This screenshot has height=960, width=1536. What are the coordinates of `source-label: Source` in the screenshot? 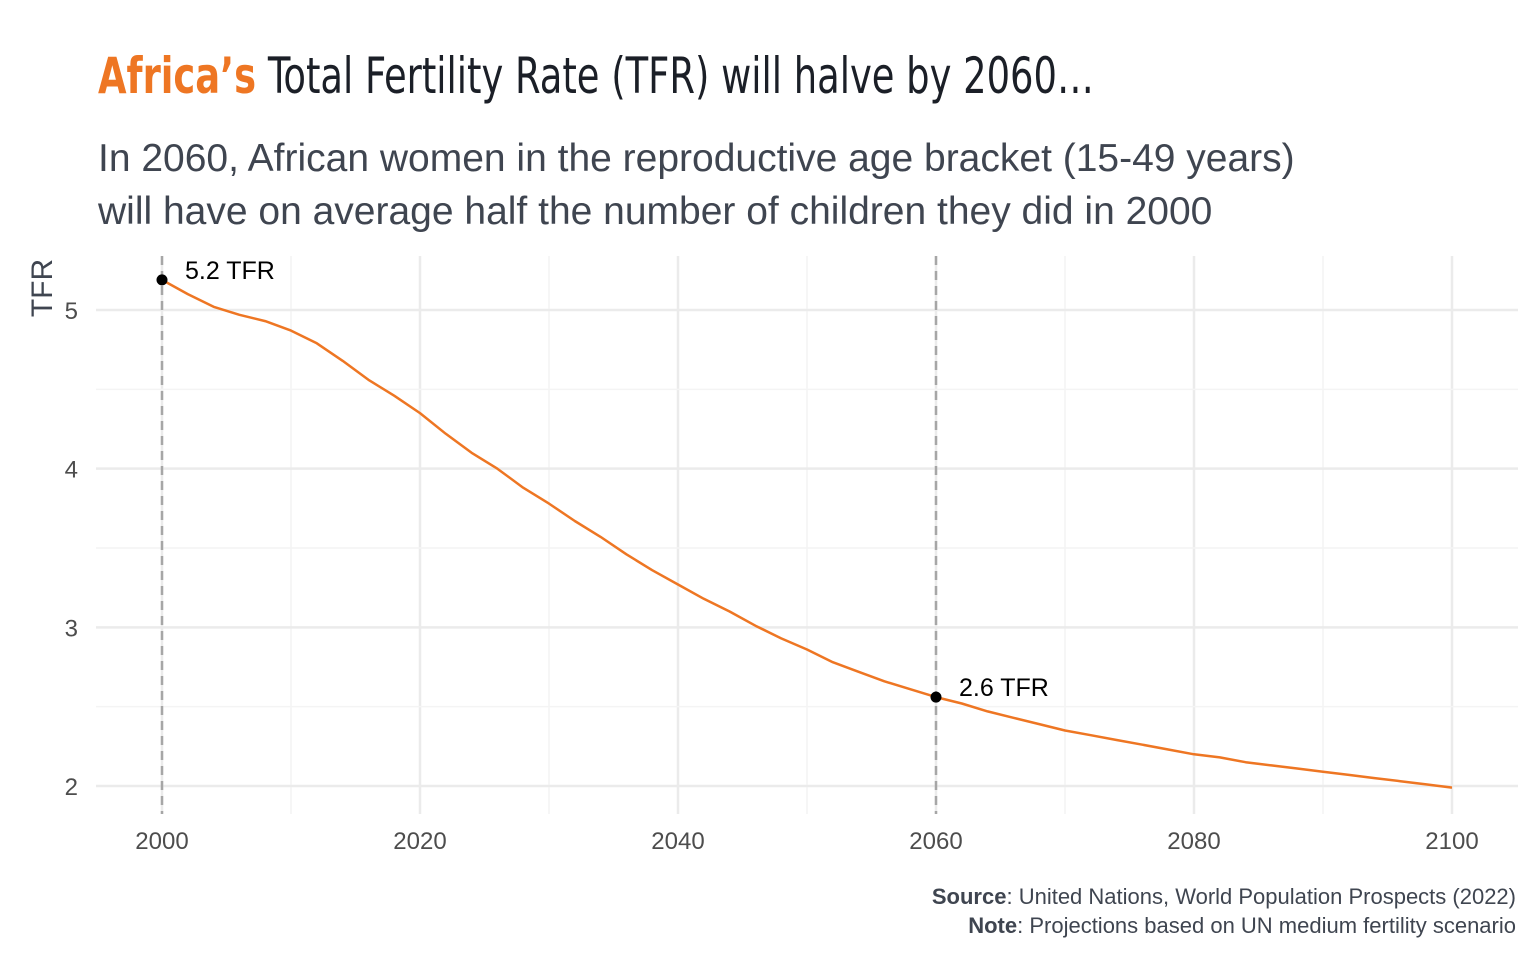 It's located at (969, 896).